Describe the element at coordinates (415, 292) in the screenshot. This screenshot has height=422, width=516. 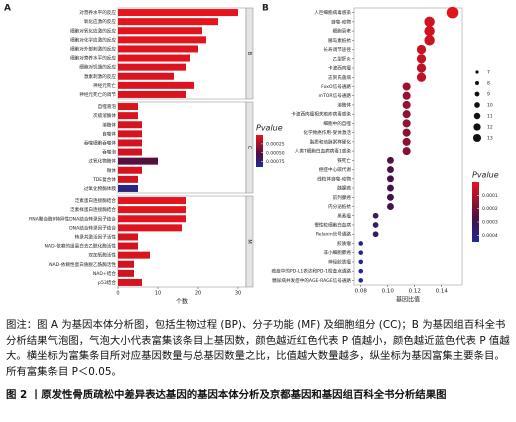
I see `x-tick-label: 0.12` at that location.